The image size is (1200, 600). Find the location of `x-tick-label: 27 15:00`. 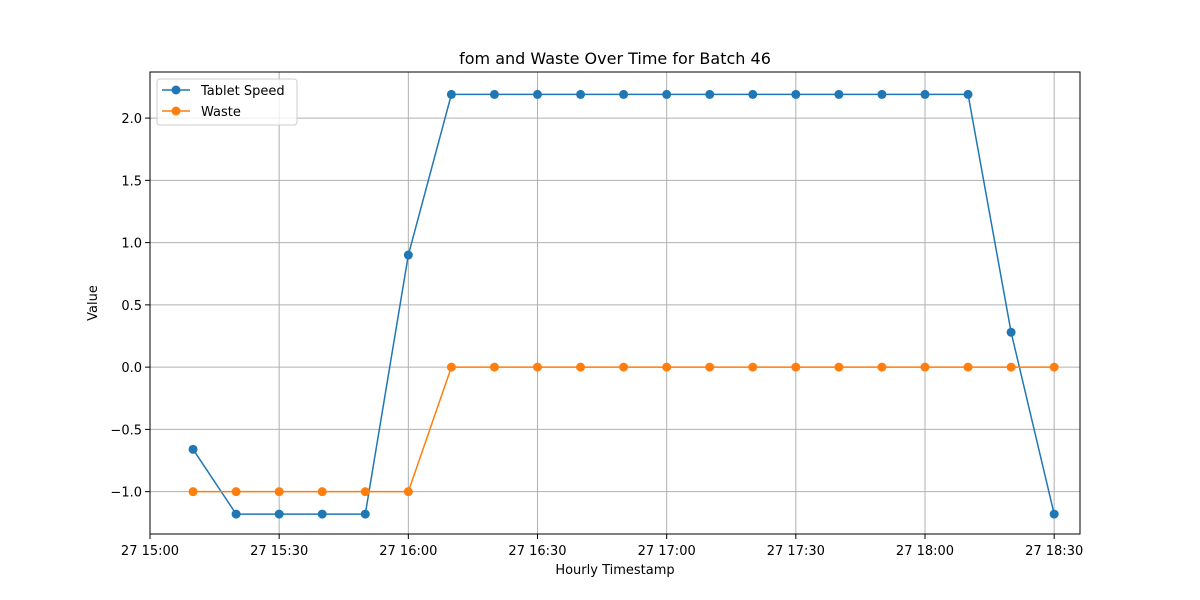

x-tick-label: 27 15:00 is located at coordinates (150, 551).